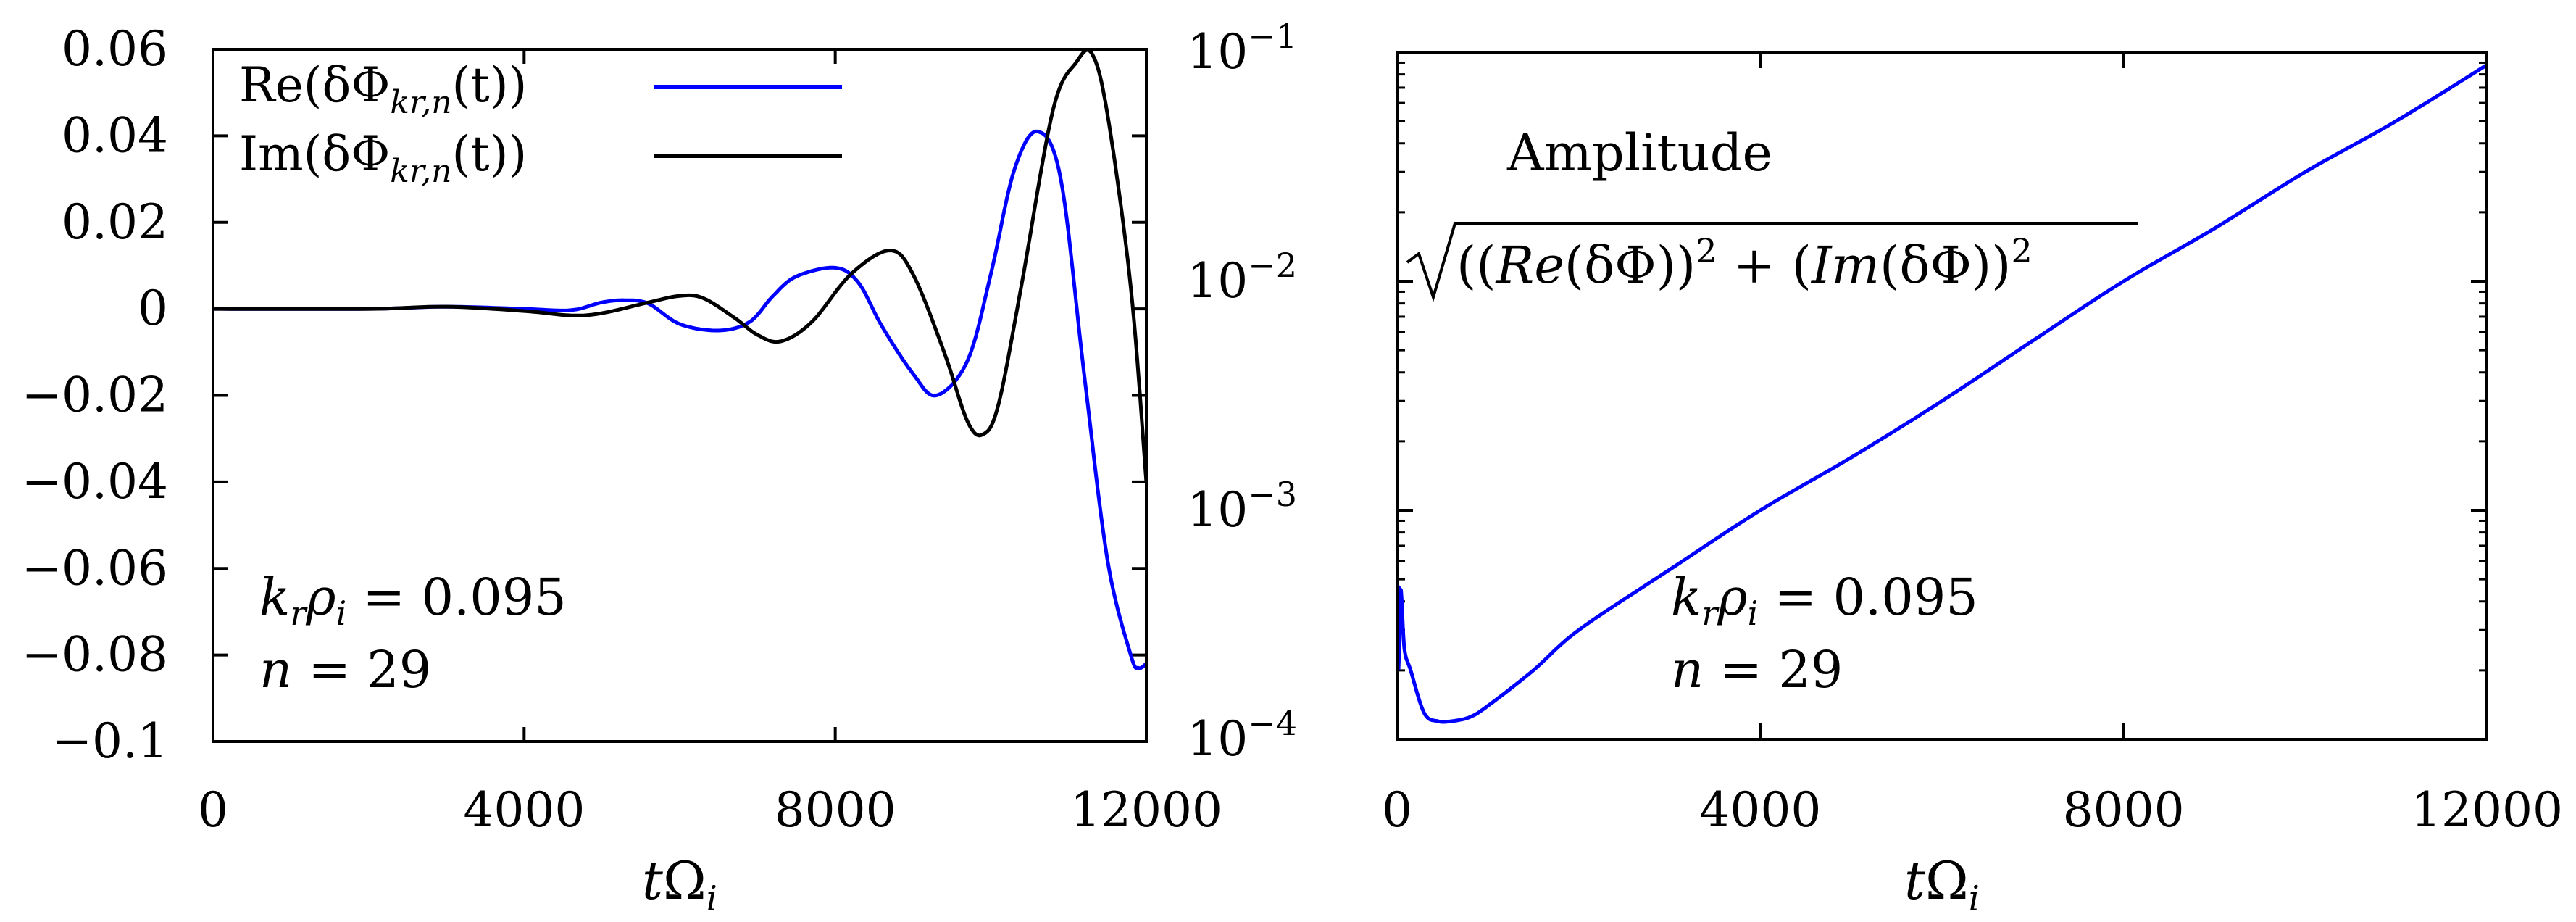 This screenshot has width=2576, height=922. What do you see at coordinates (1397, 810) in the screenshot?
I see `right-x-tick-label: 0` at bounding box center [1397, 810].